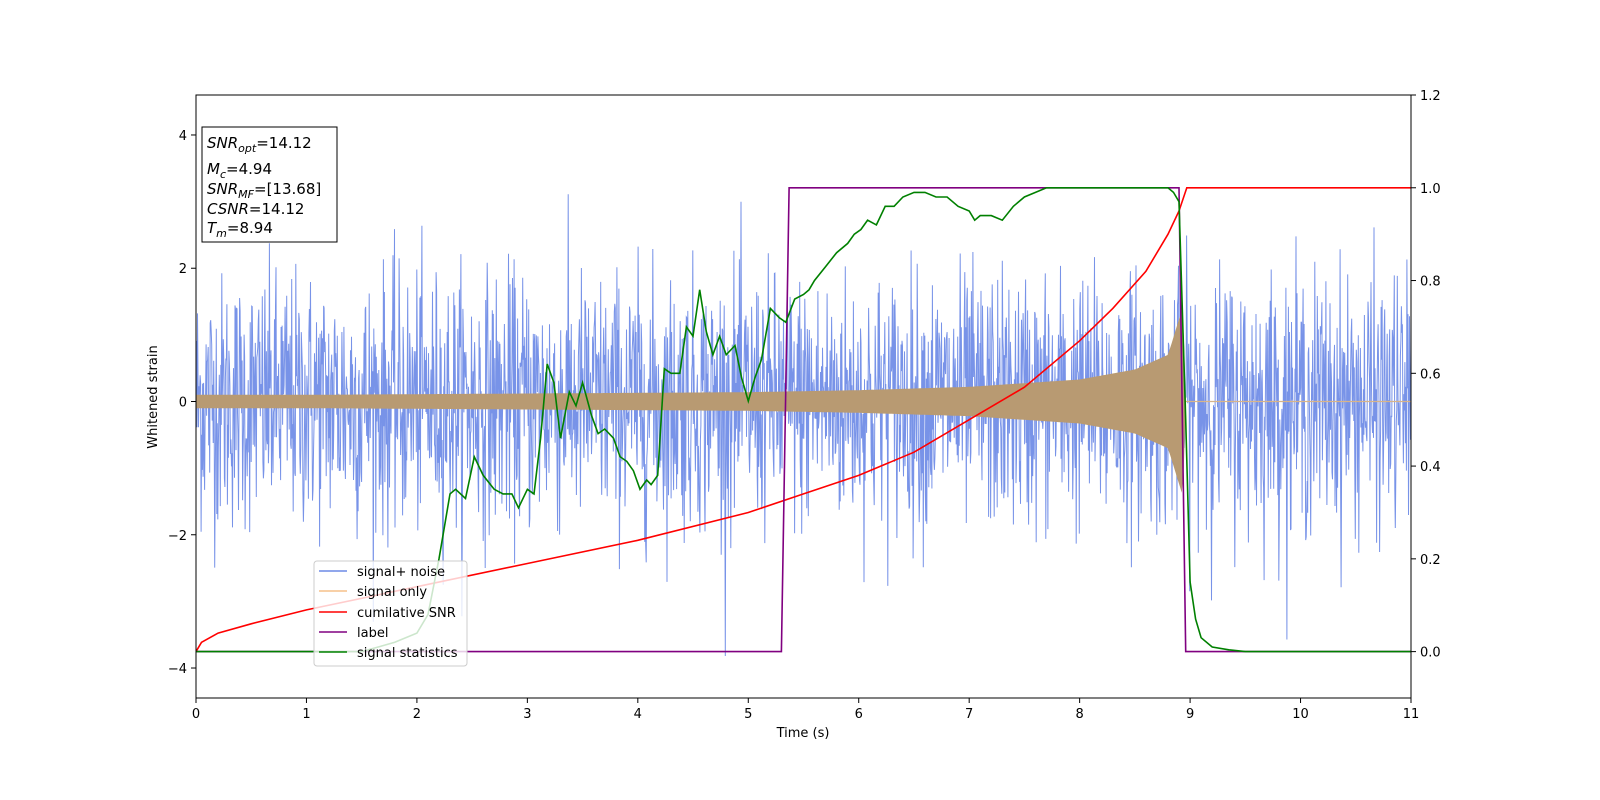 The height and width of the screenshot is (800, 1600). What do you see at coordinates (1190, 714) in the screenshot?
I see `x-tick-label: 9` at bounding box center [1190, 714].